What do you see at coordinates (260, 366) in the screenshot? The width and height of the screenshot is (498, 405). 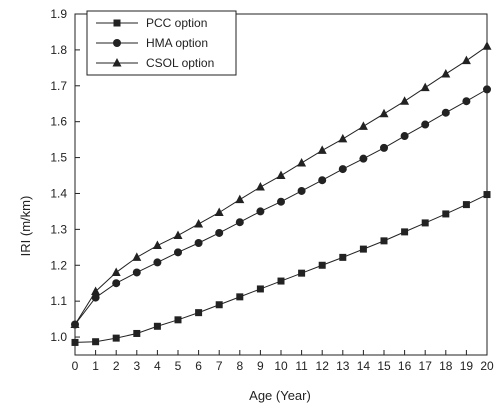 I see `x-tick-label: 9` at bounding box center [260, 366].